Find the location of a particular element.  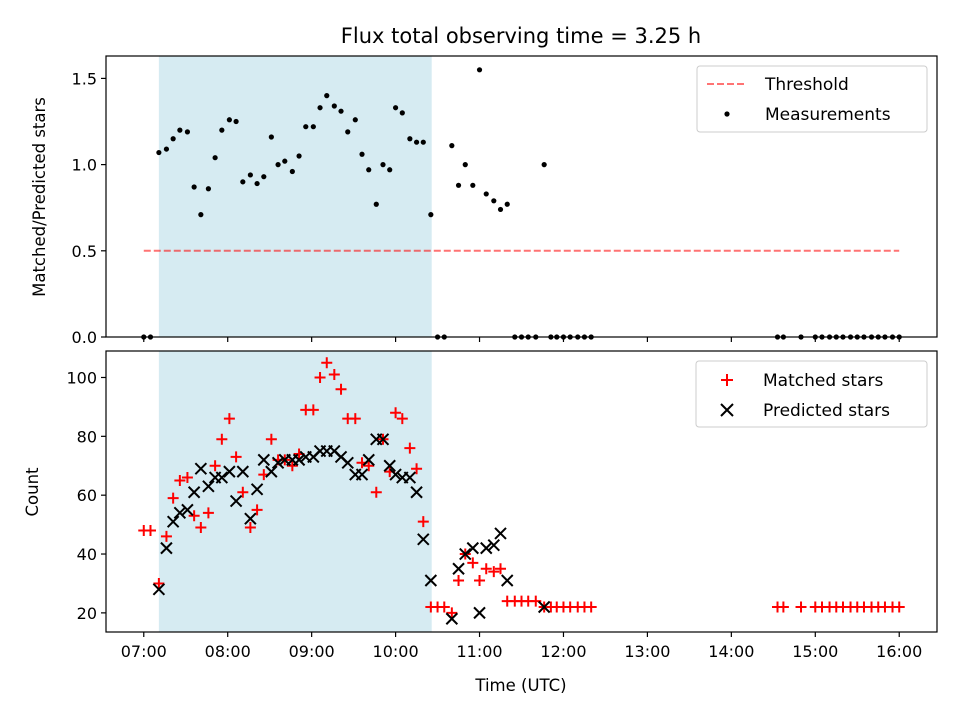

legend-measurements-label: Measurements is located at coordinates (828, 115).